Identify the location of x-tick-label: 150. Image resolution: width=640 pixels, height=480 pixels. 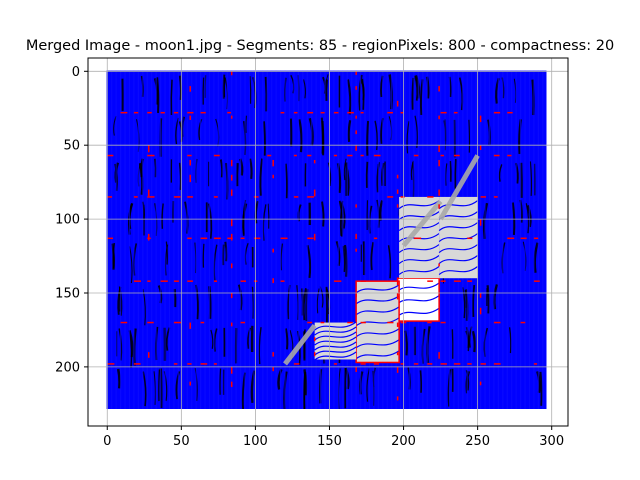
(329, 441).